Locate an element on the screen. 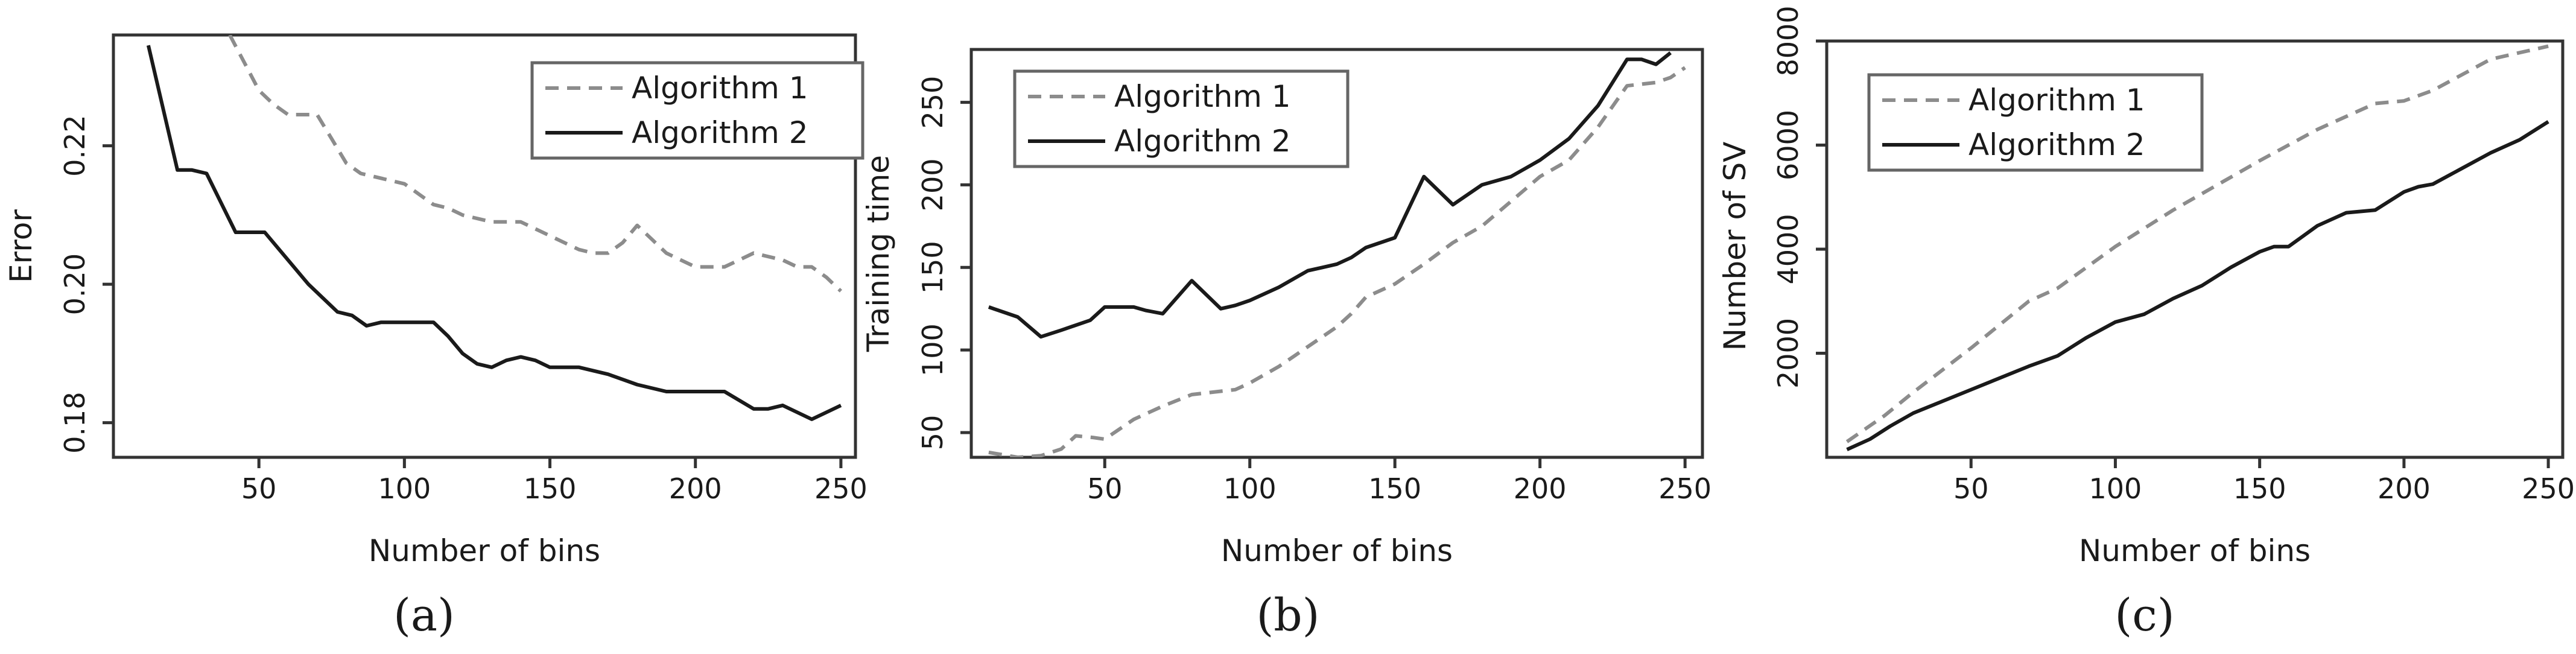 This screenshot has width=2576, height=654. y-axis: 0.18 0.20 0.22 is located at coordinates (86, 284).